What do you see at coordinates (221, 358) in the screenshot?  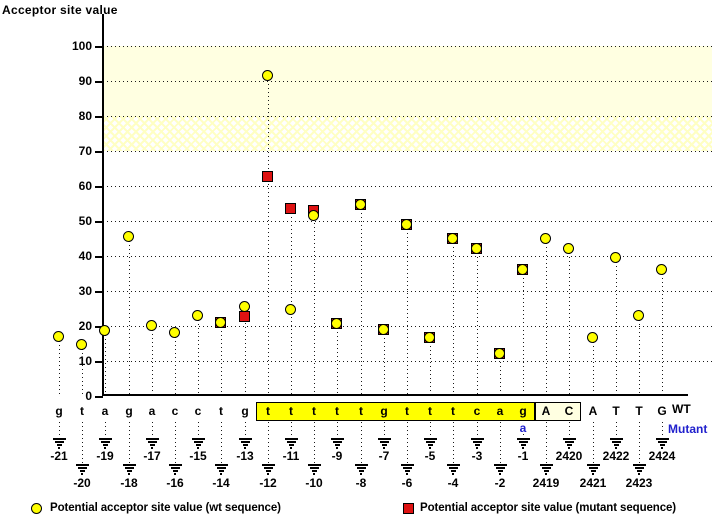 I see `stem--14` at bounding box center [221, 358].